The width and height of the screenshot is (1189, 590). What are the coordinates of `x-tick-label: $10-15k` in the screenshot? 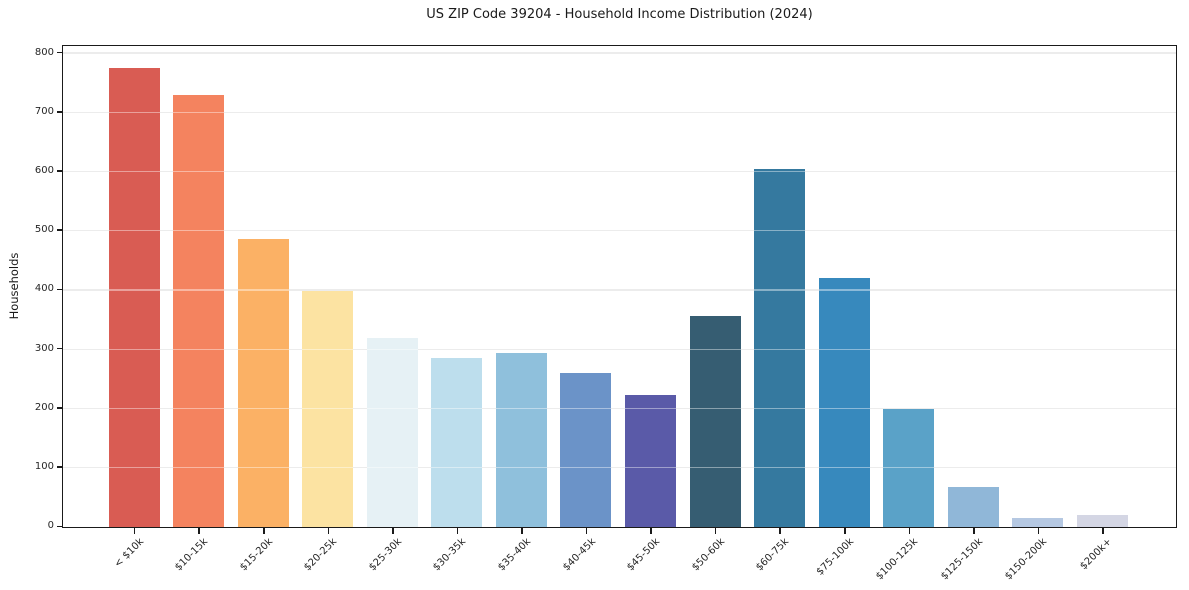 It's located at (192, 555).